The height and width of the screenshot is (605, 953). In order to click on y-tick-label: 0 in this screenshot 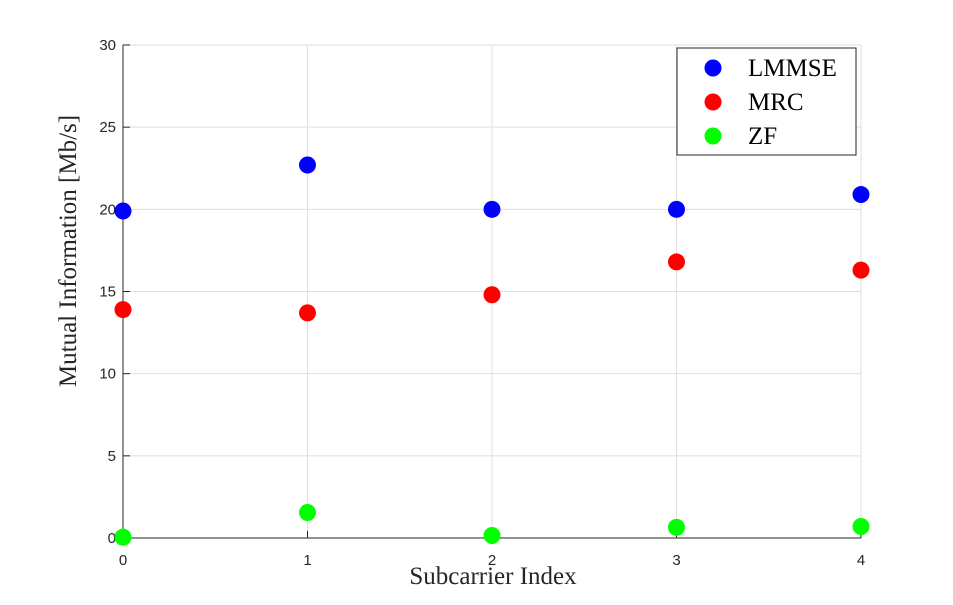, I will do `click(112, 538)`.